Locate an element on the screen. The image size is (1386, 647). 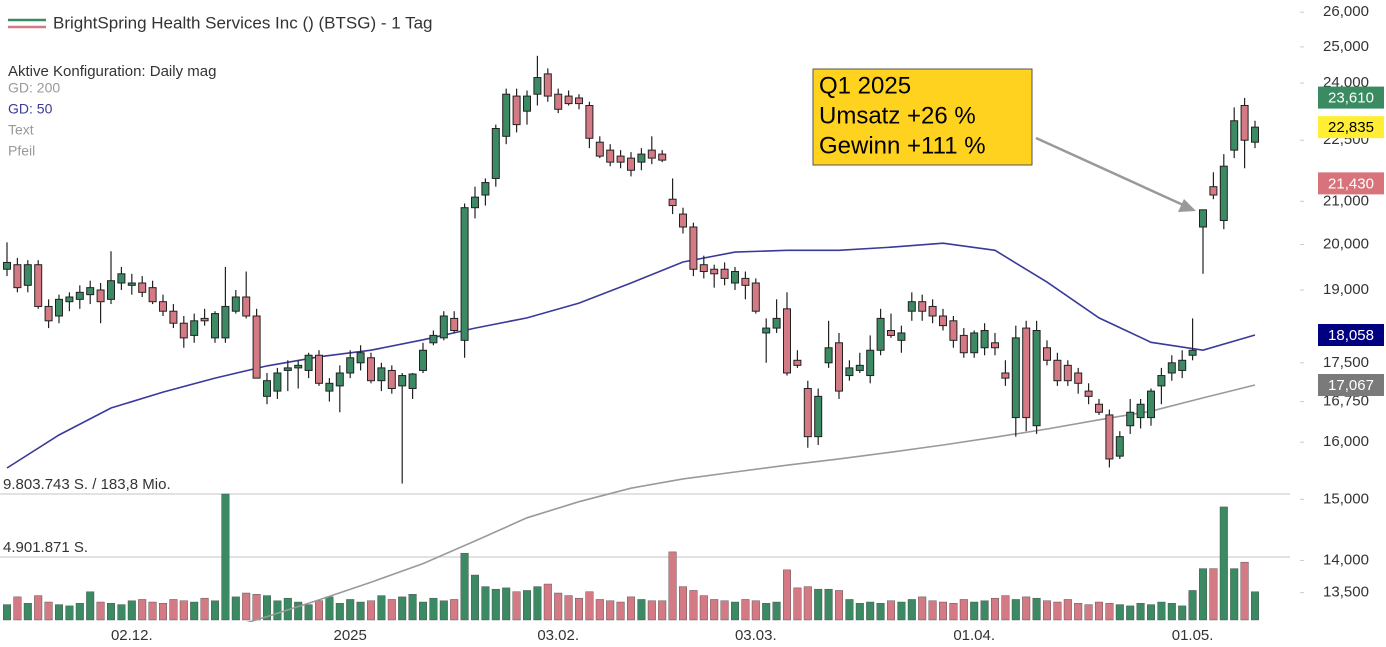
price-label: 22,835 is located at coordinates (1351, 127).